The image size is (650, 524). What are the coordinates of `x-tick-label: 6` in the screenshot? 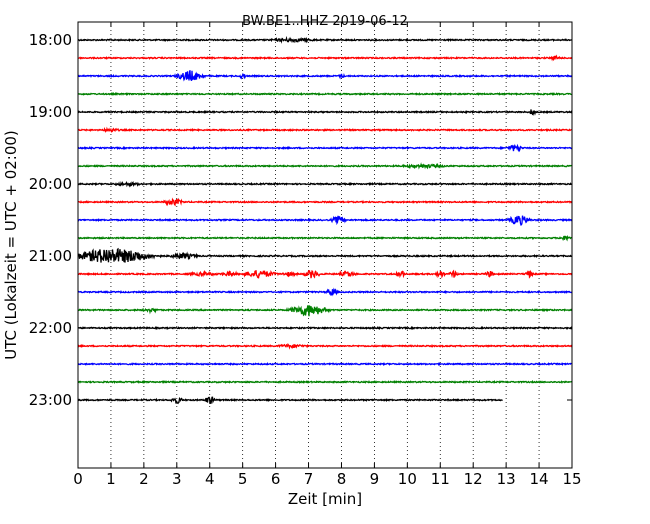 It's located at (276, 479).